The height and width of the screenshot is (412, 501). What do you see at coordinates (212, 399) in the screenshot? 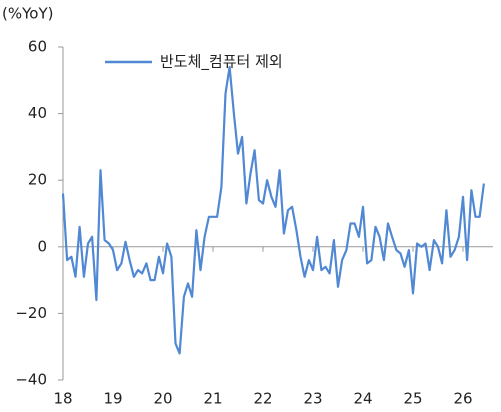
I see `x-tick-label: 21` at bounding box center [212, 399].